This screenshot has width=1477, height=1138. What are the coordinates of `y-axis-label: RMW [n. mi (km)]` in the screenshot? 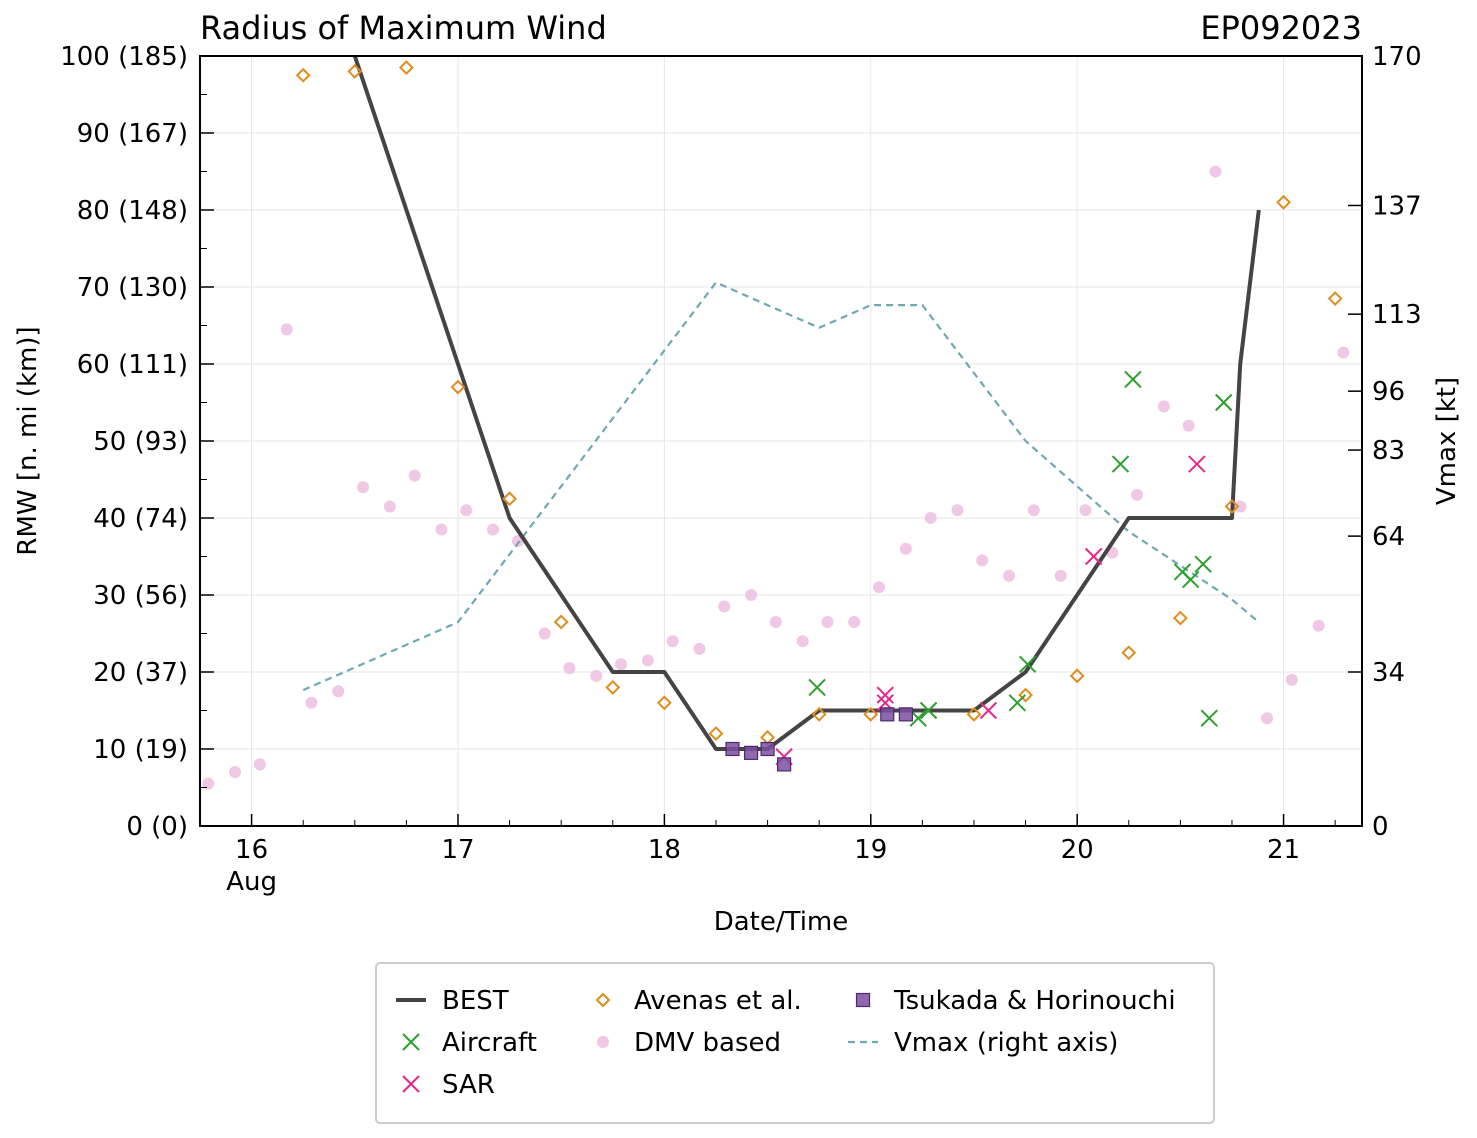 It's located at (28, 440).